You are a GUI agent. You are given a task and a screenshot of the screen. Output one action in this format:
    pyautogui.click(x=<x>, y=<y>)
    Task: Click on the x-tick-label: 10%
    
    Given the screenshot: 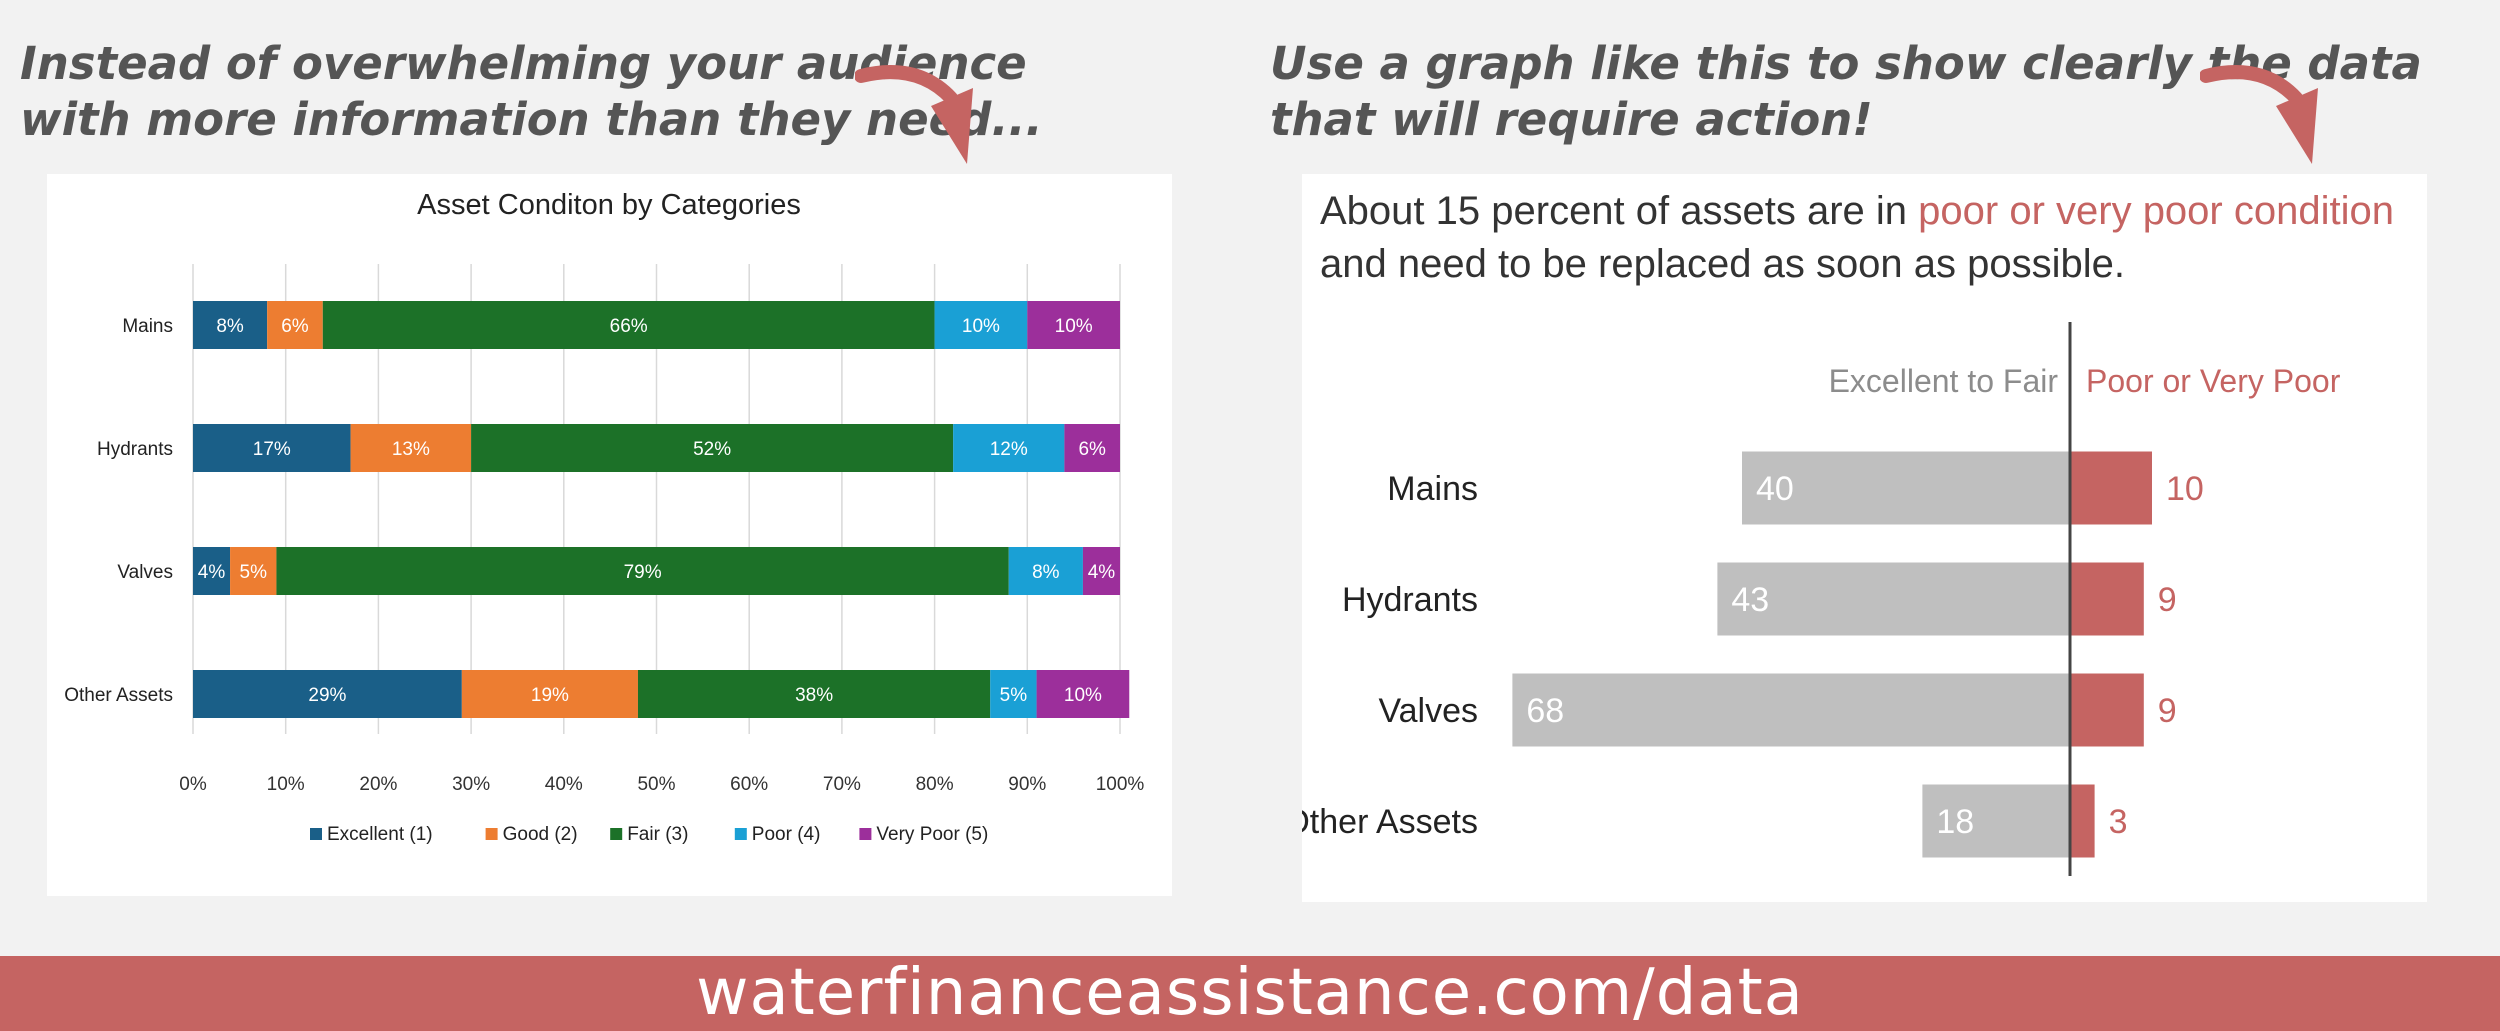 What is the action you would take?
    pyautogui.click(x=286, y=784)
    